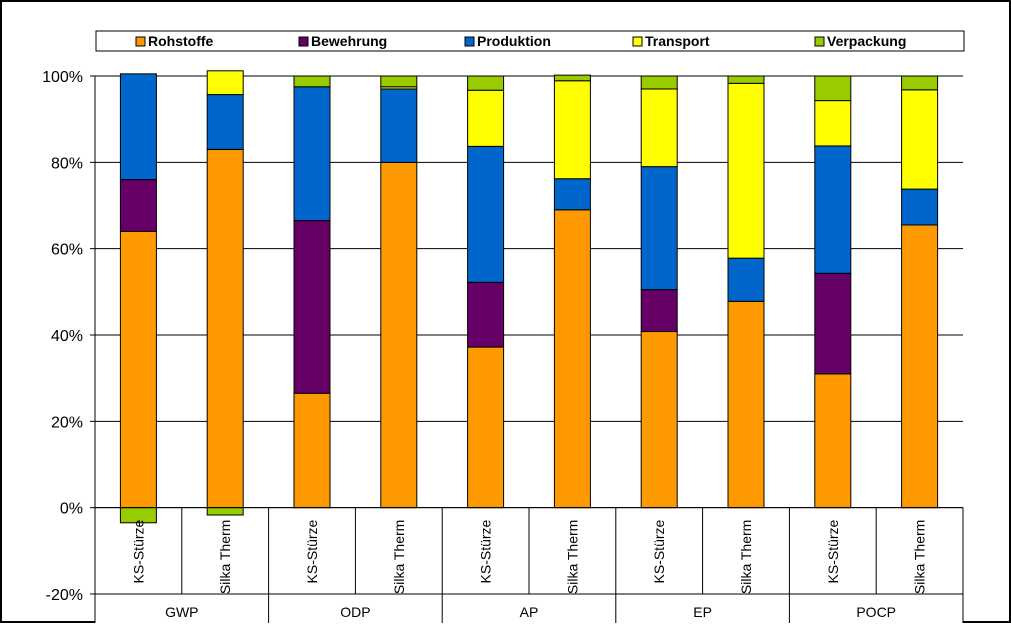 This screenshot has width=1011, height=628. I want to click on y-tick-label: 0%, so click(71, 509).